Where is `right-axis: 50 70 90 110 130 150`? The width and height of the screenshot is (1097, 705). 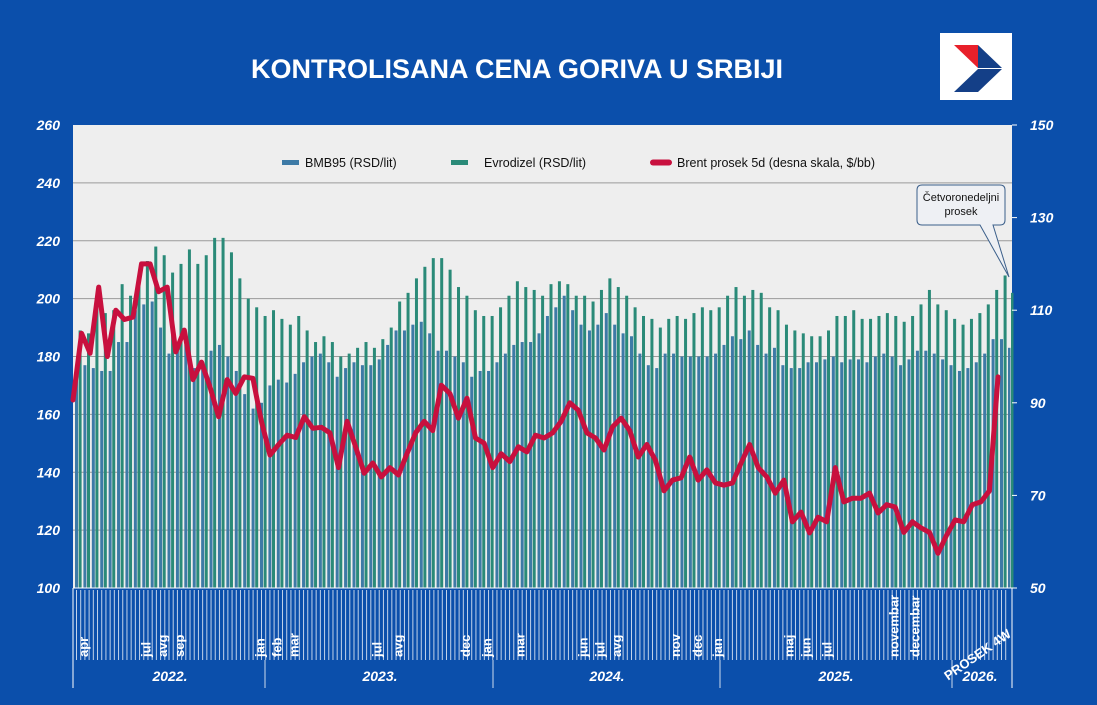 right-axis: 50 70 90 110 130 150 is located at coordinates (1033, 356).